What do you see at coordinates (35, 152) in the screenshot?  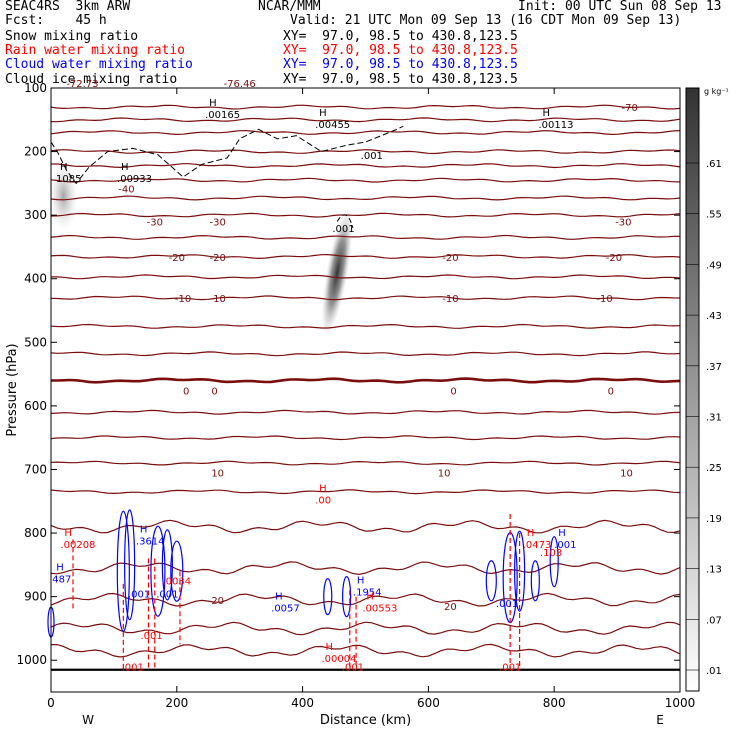 I see `y-tick-label: 200` at bounding box center [35, 152].